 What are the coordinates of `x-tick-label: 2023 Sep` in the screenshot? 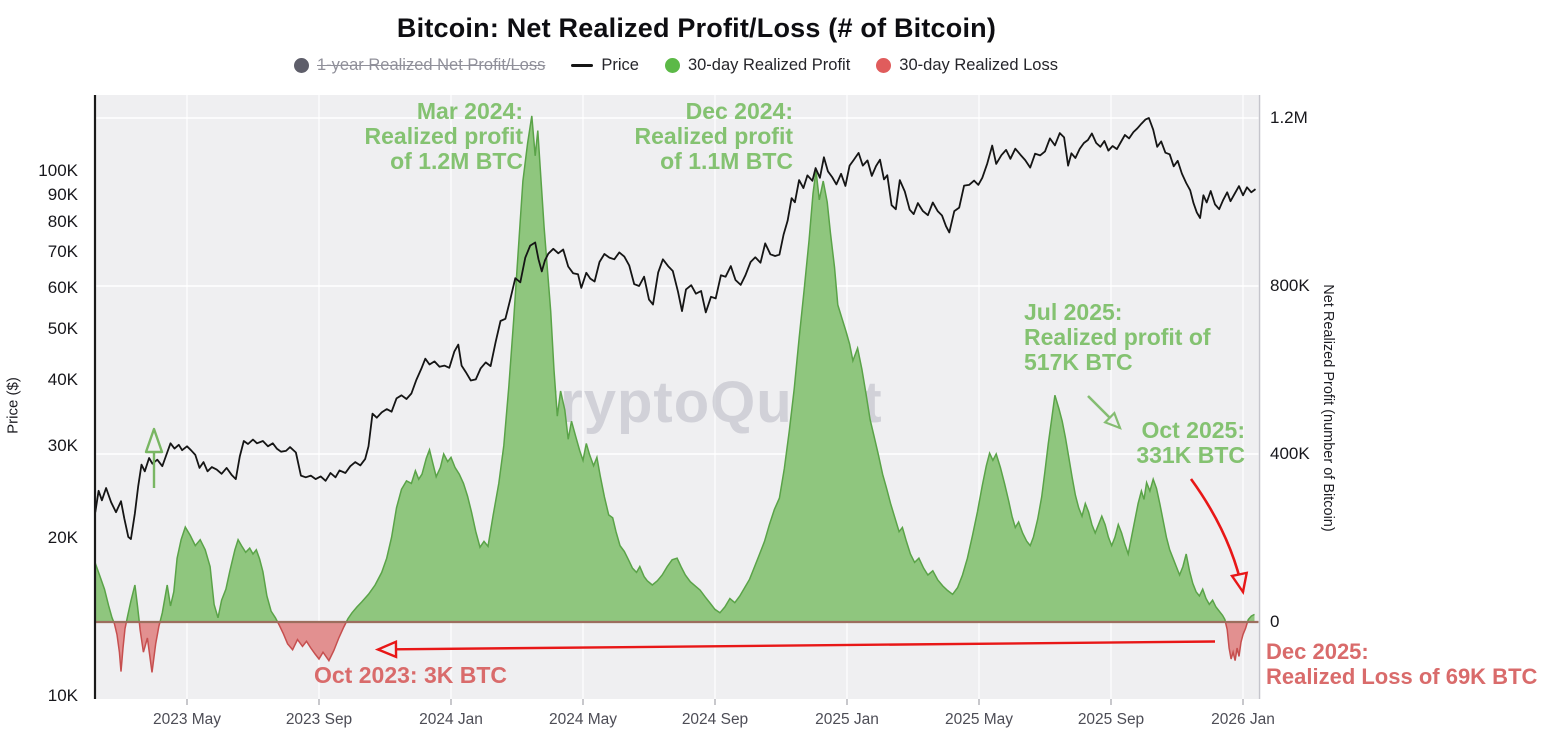 It's located at (319, 719).